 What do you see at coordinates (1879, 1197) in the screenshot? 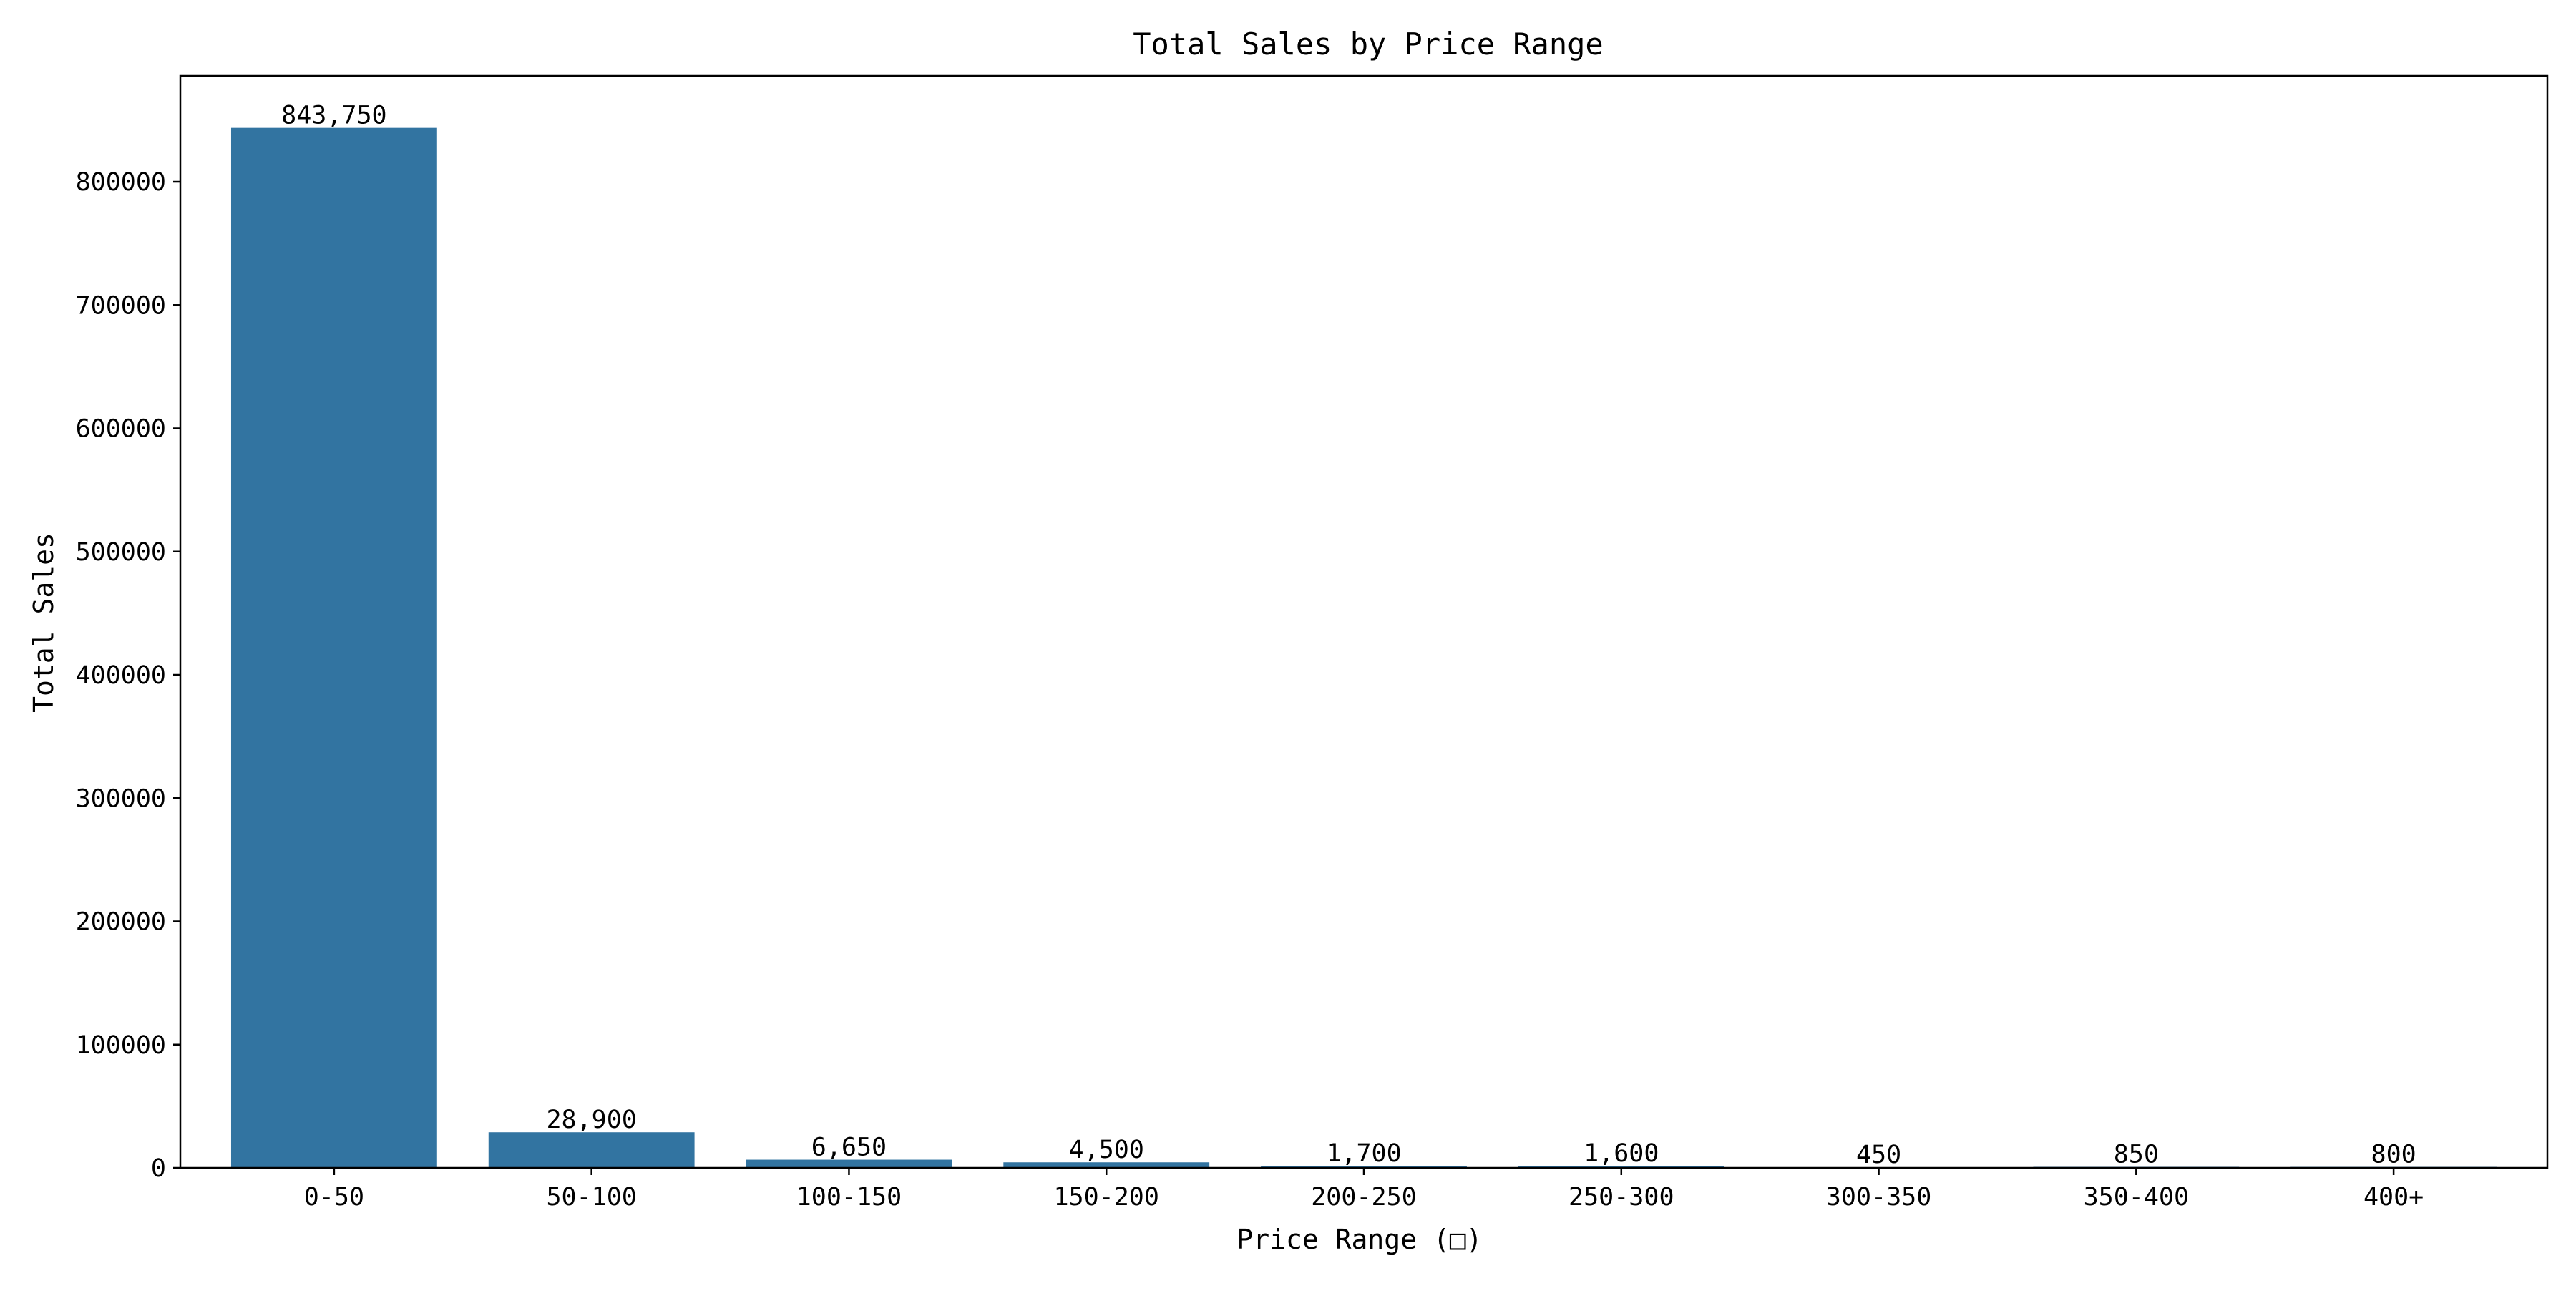
I see `x-tick-label: 300-350` at bounding box center [1879, 1197].